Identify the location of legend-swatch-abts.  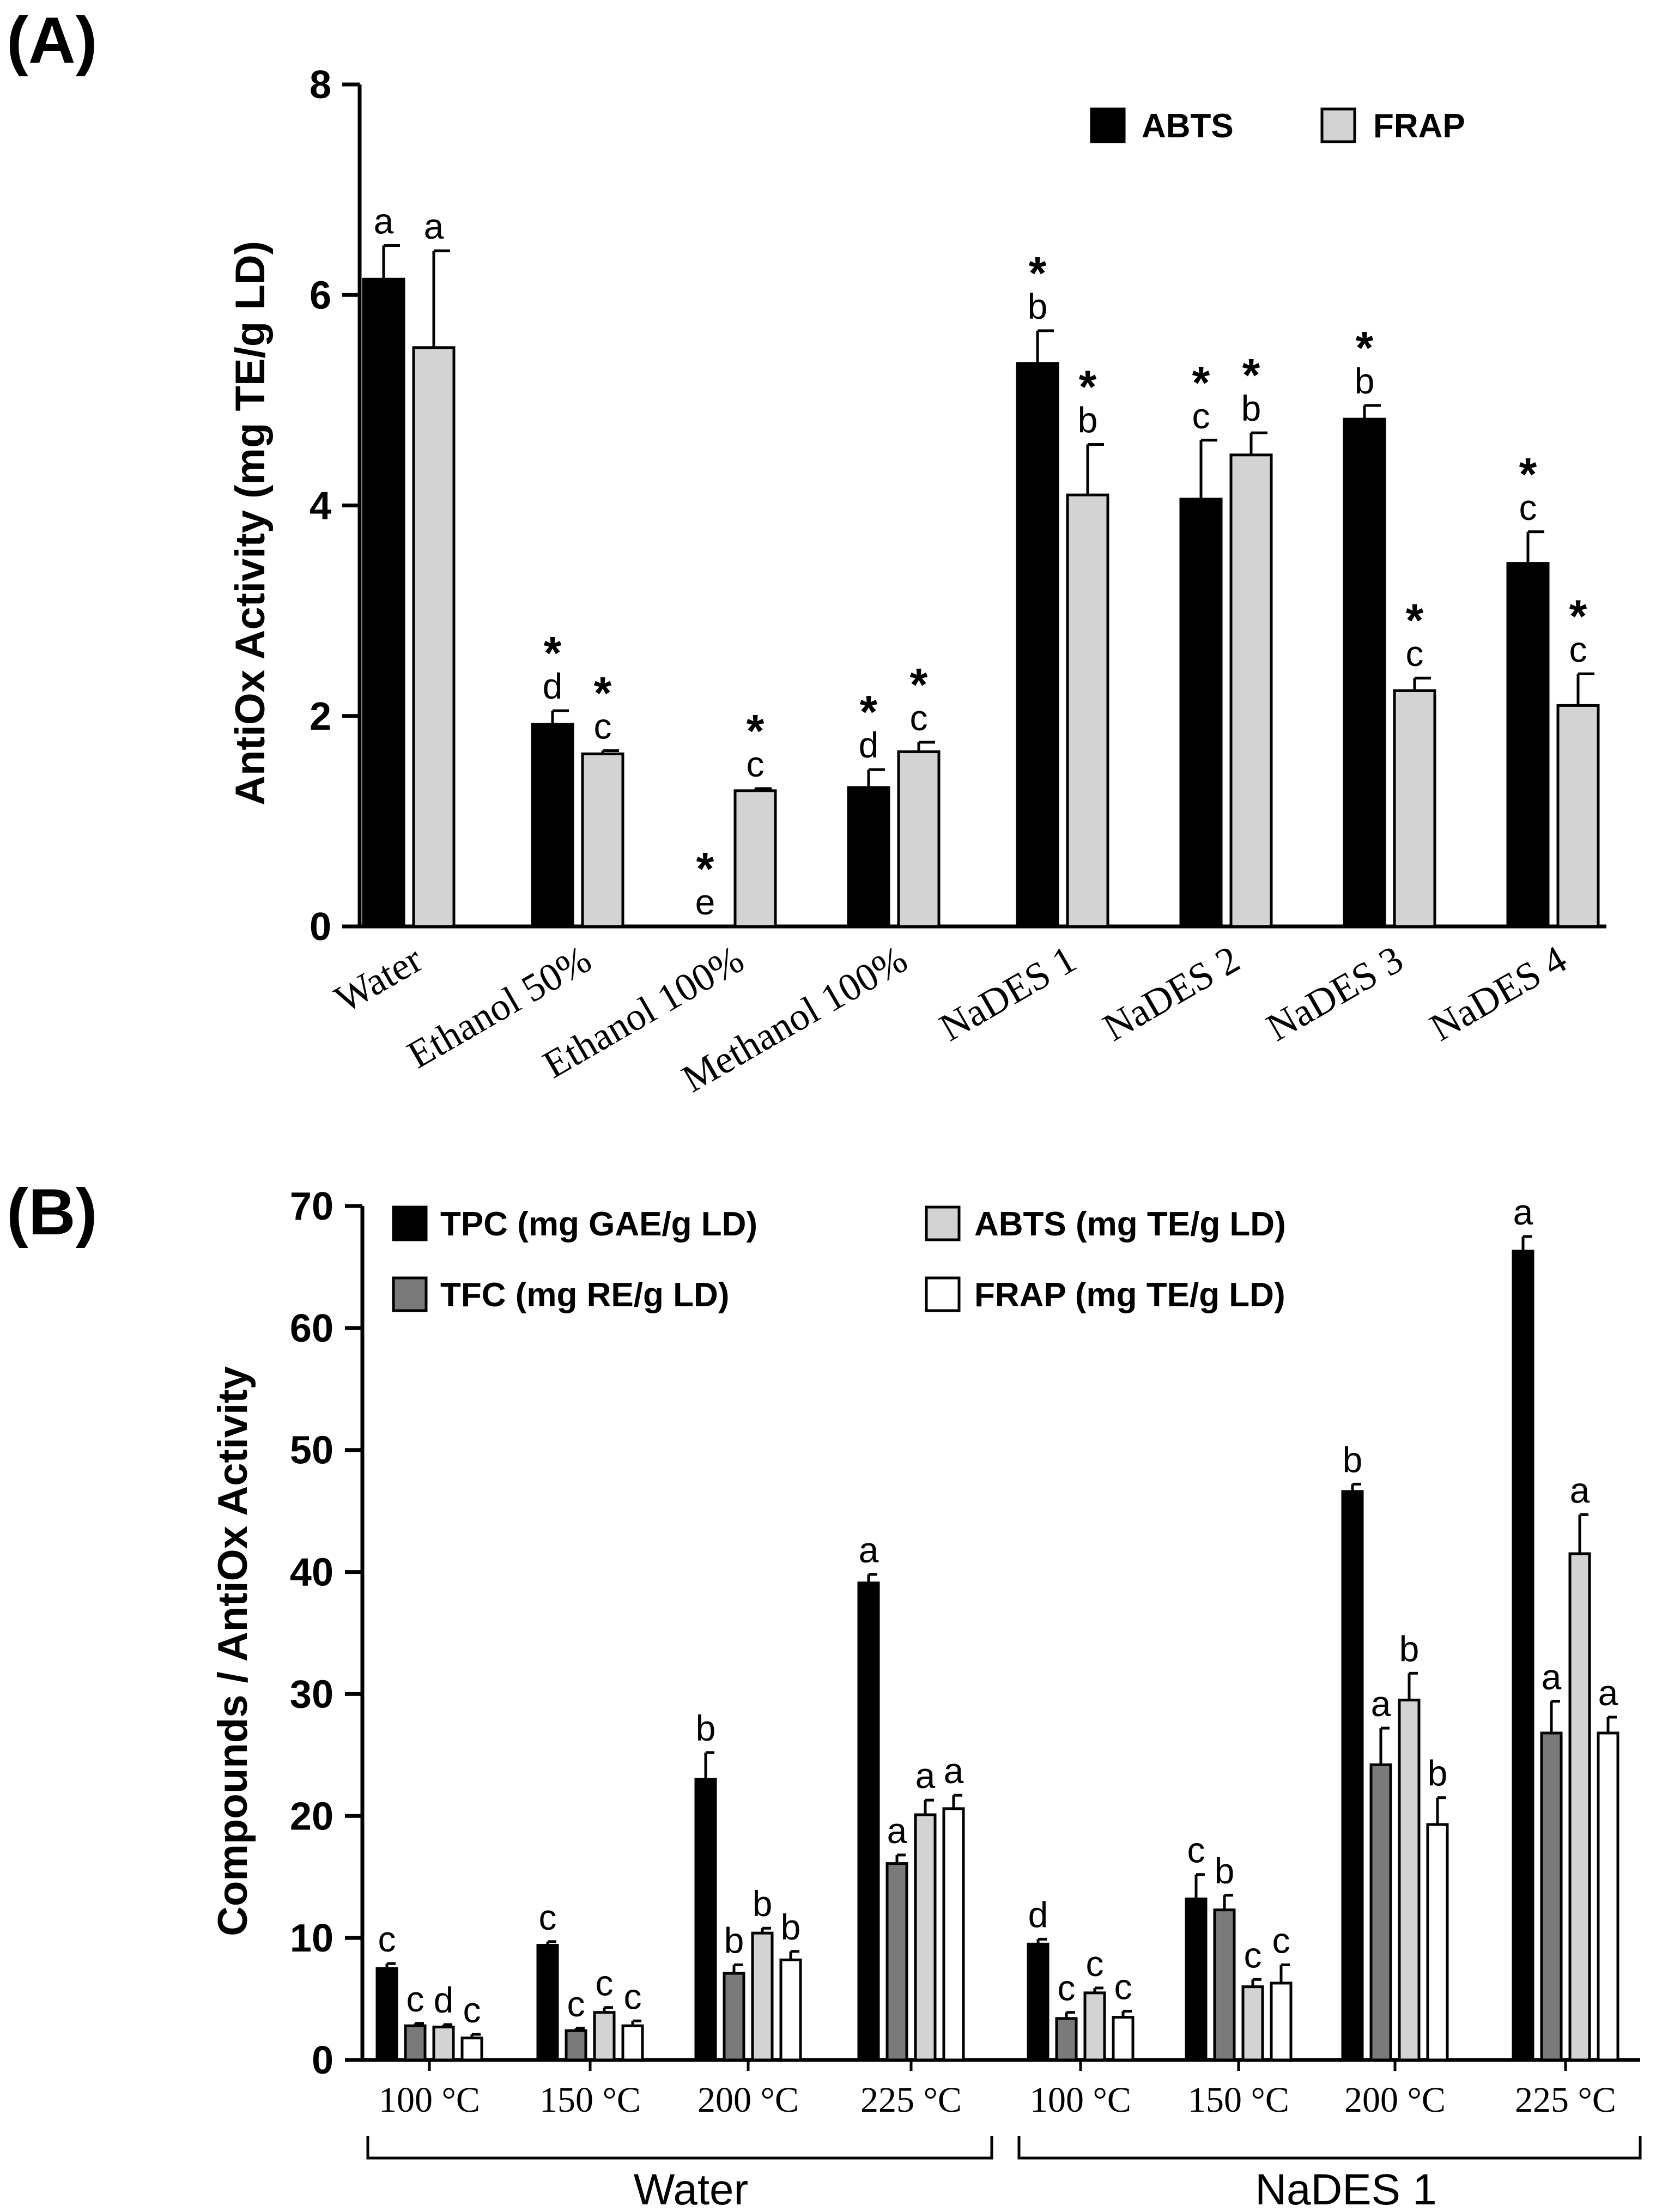
(1108, 125).